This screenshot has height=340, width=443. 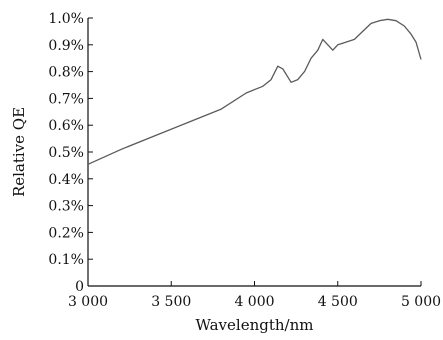 I want to click on y-tick-label: 0.7%, so click(x=66, y=99).